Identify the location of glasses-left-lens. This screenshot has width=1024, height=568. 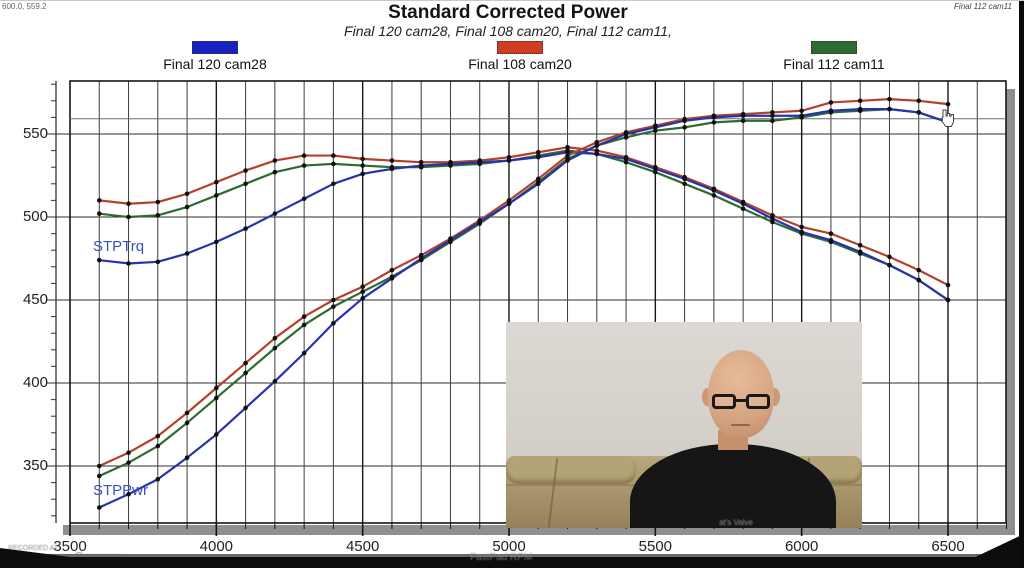
(724, 401).